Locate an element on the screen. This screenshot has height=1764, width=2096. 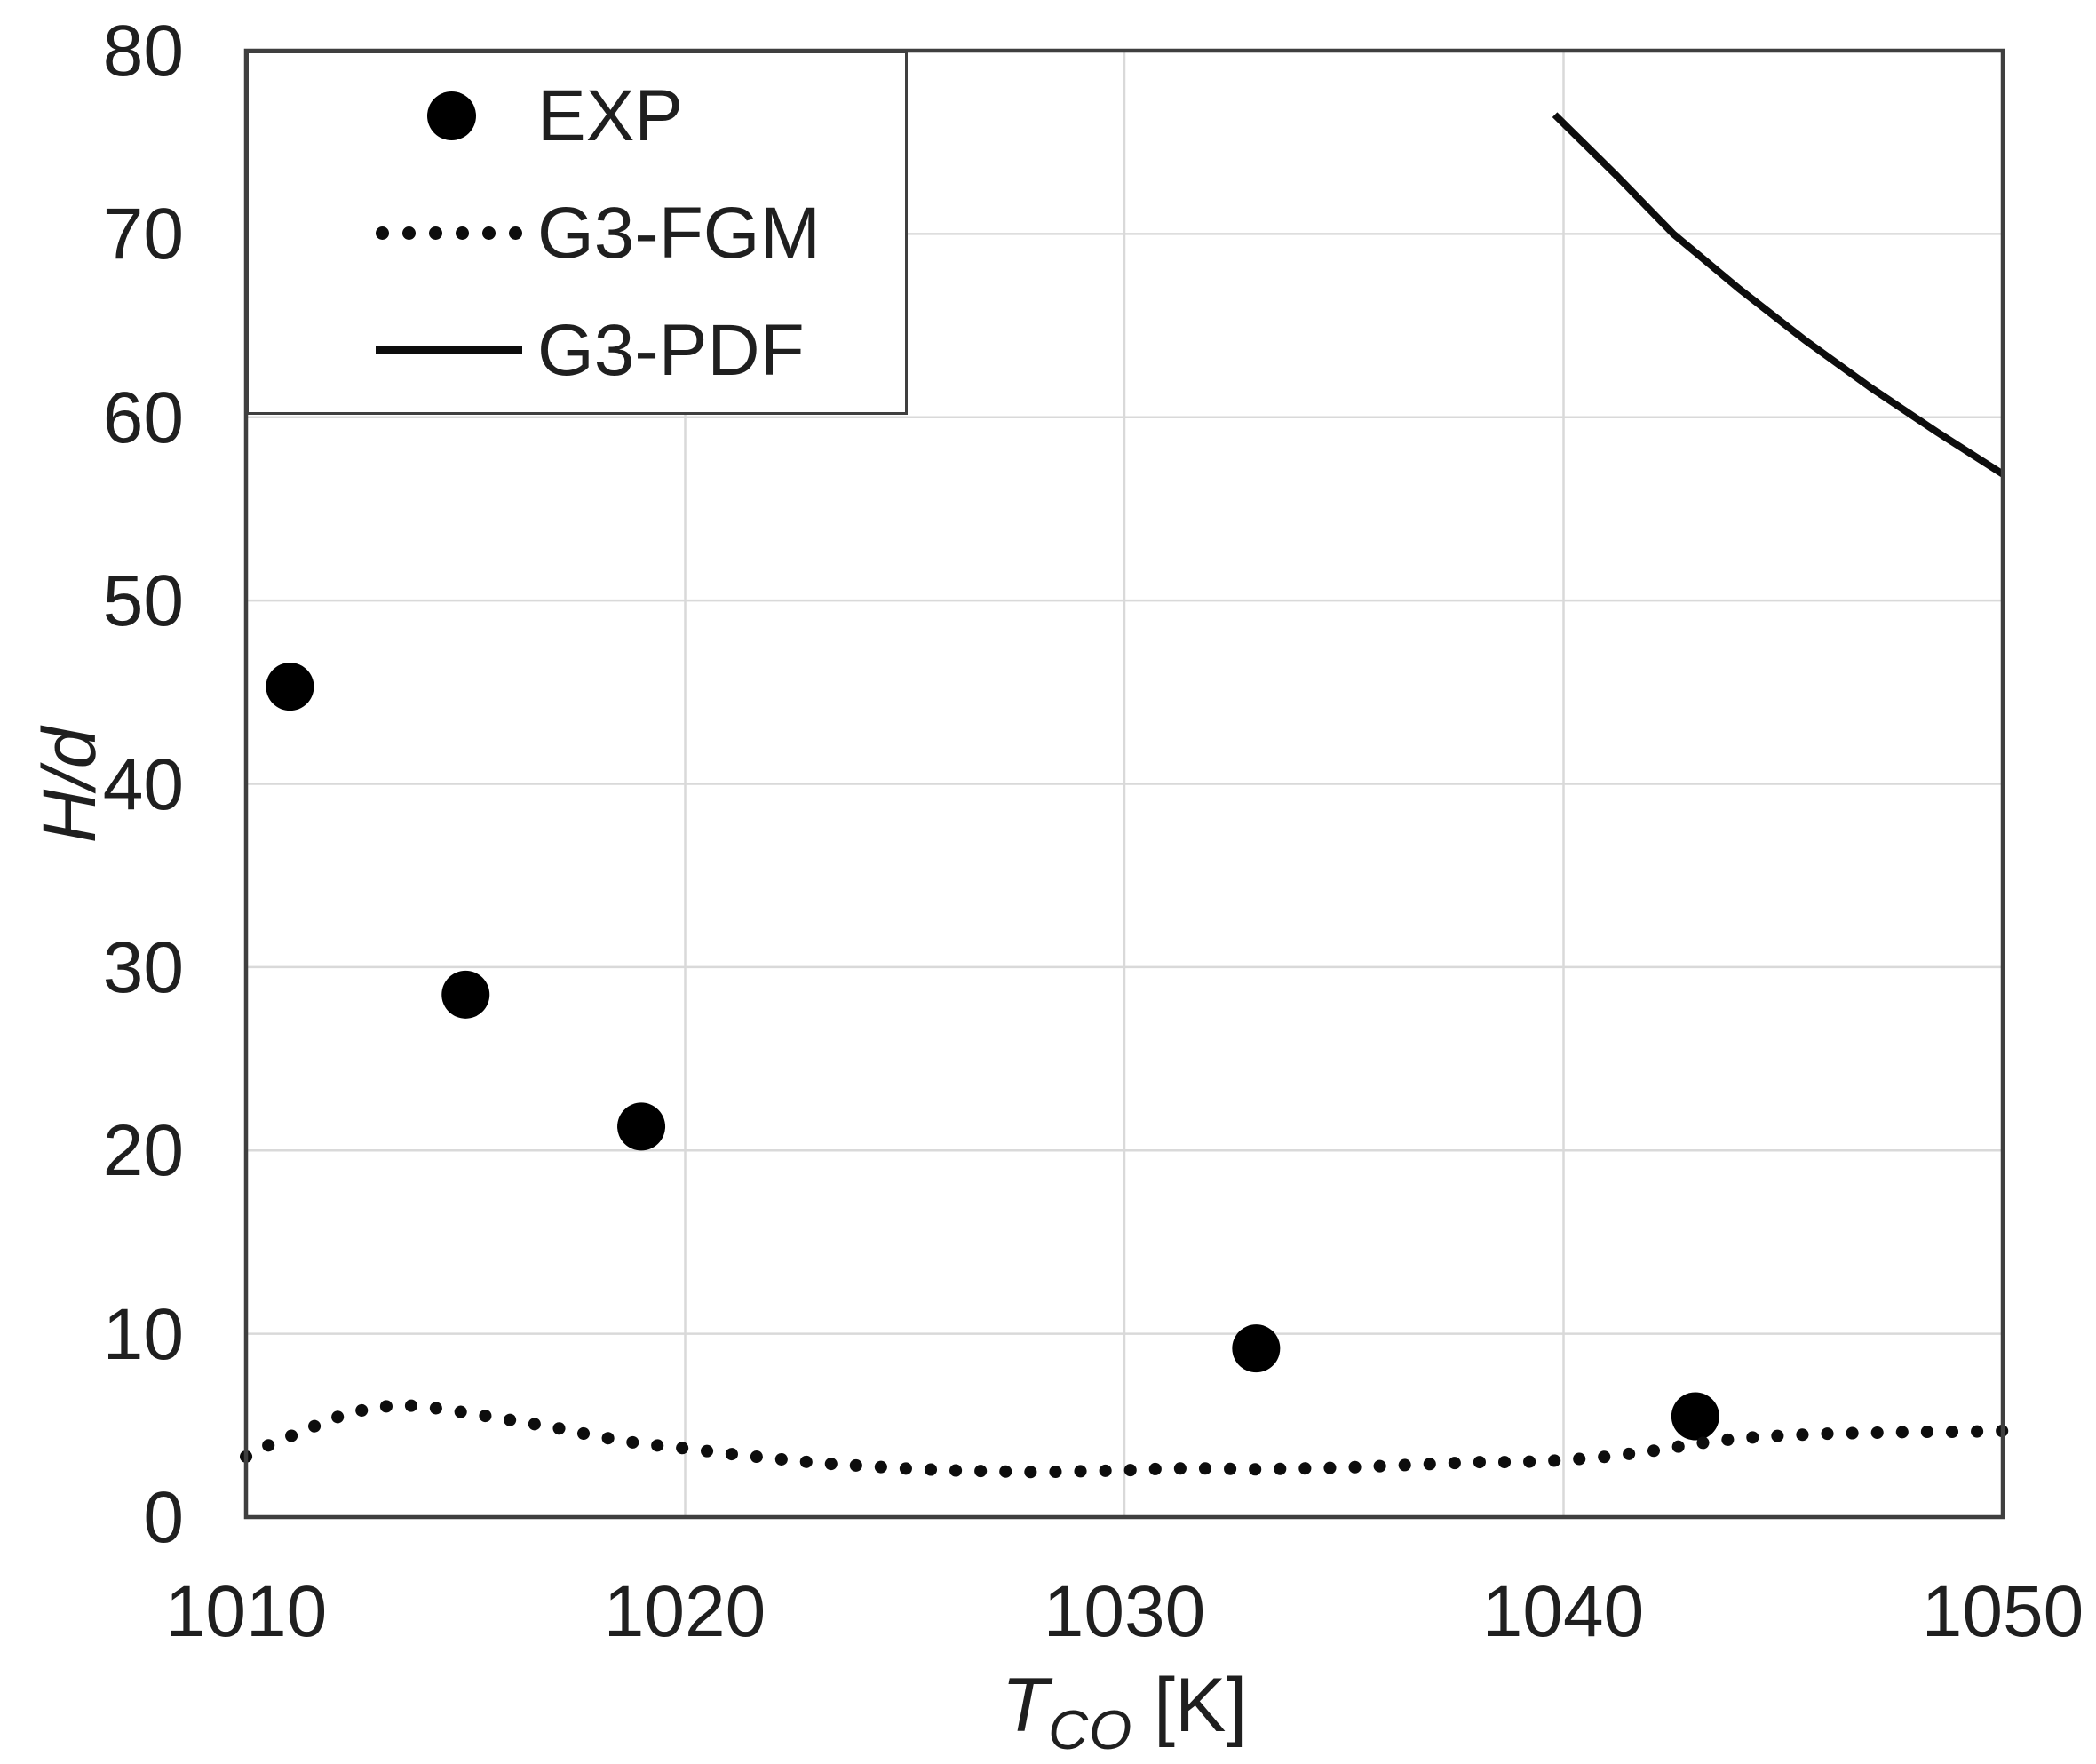
x-axis-subscript: CO is located at coordinates (1090, 1730).